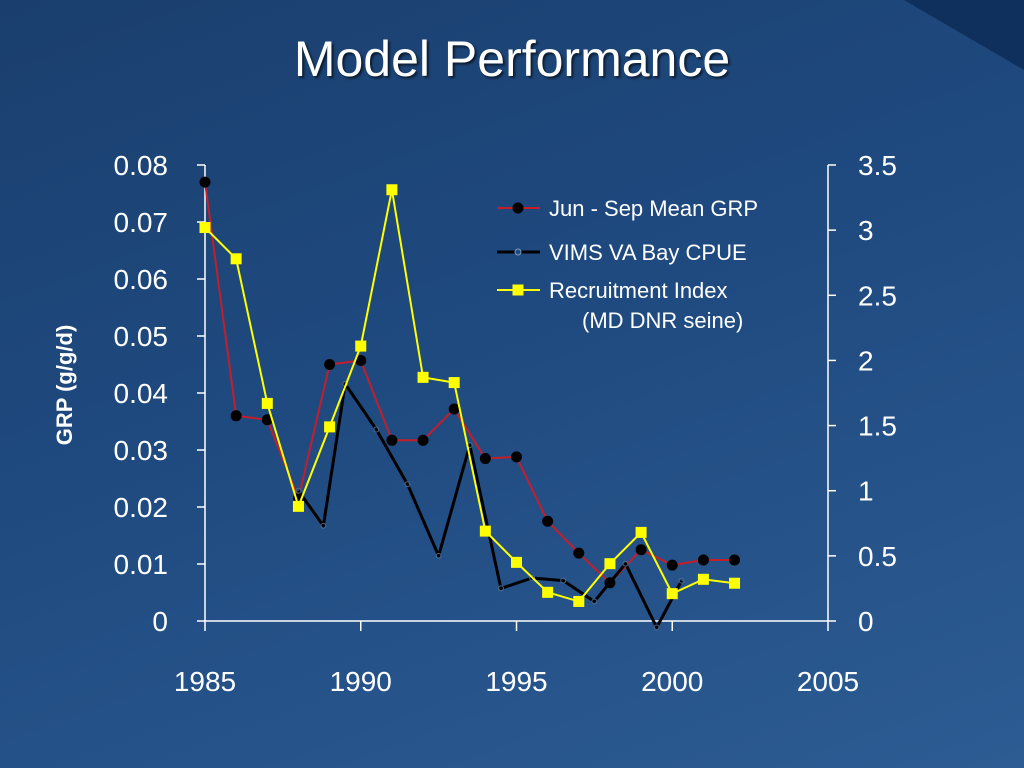 This screenshot has height=768, width=1024. Describe the element at coordinates (964, 35) in the screenshot. I see `corner-accent` at that location.